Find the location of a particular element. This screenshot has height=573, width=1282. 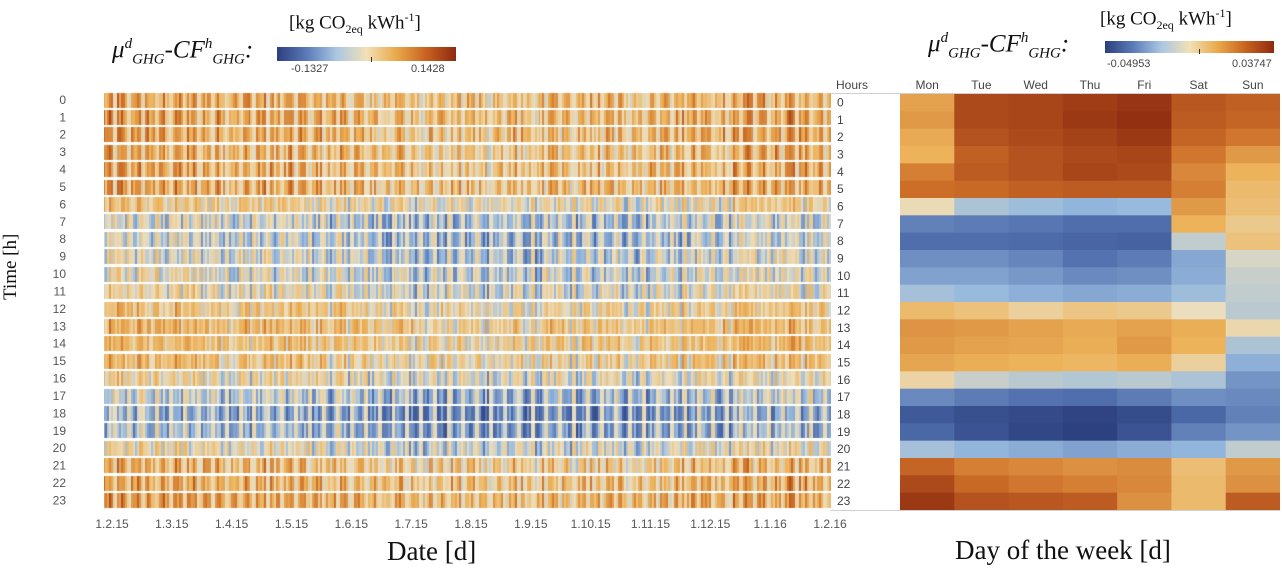

right-colorbar-title: μdGHG-CFhGHG: is located at coordinates (999, 46).